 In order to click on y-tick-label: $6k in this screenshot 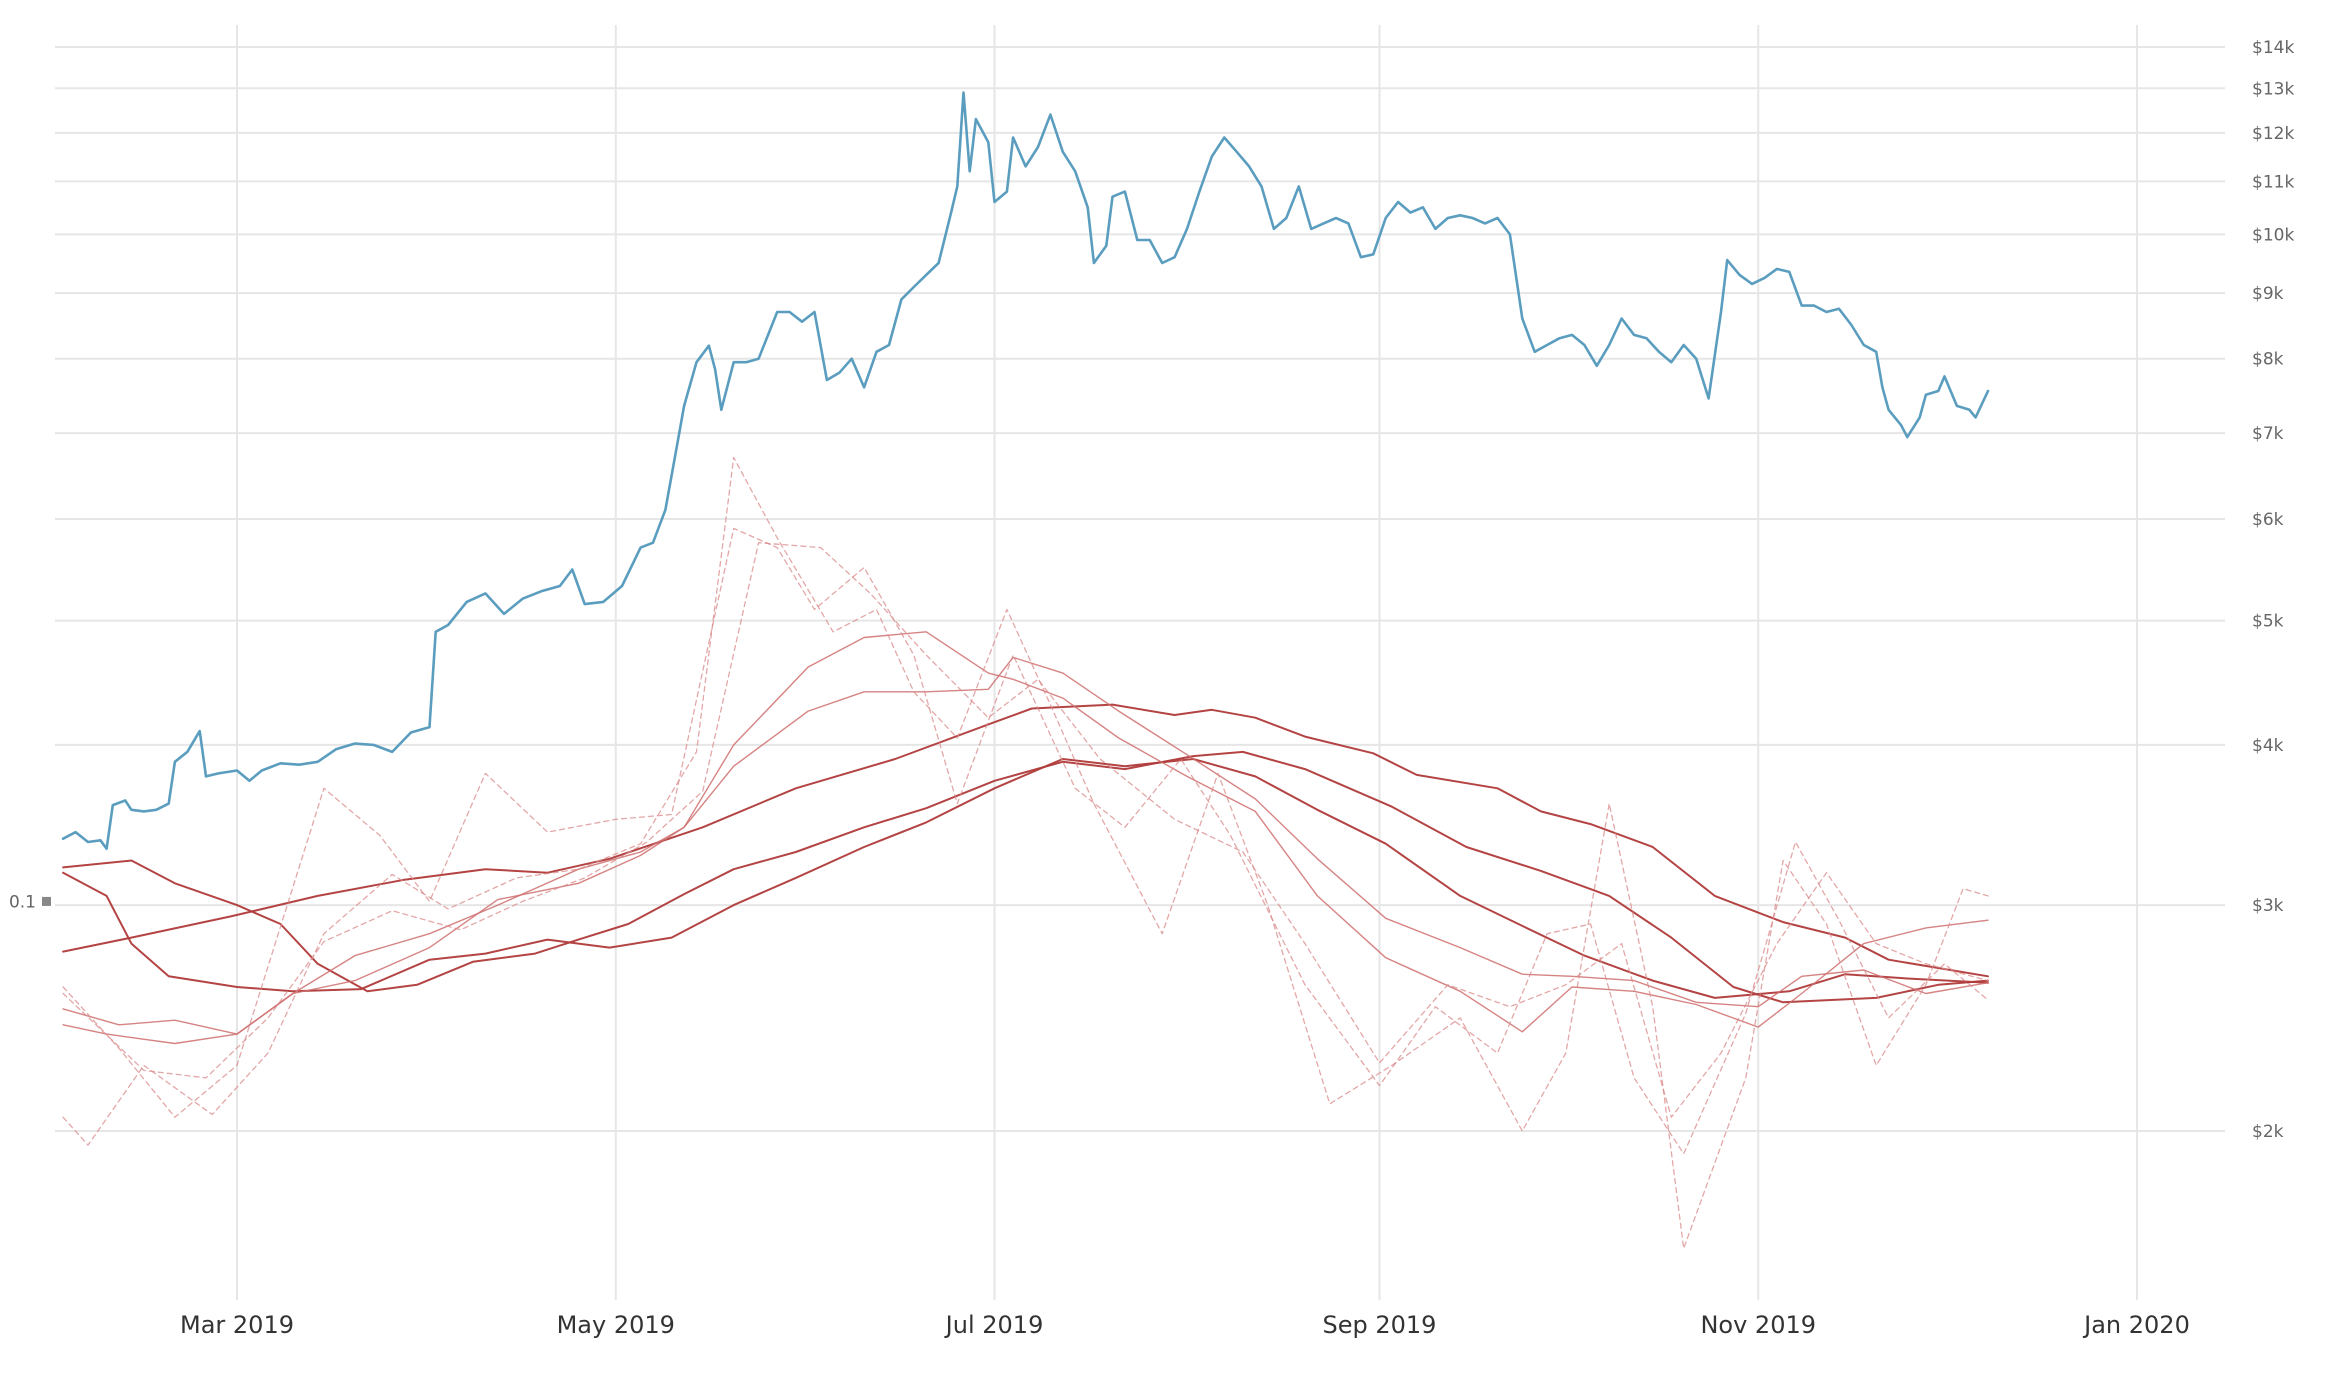, I will do `click(2268, 520)`.